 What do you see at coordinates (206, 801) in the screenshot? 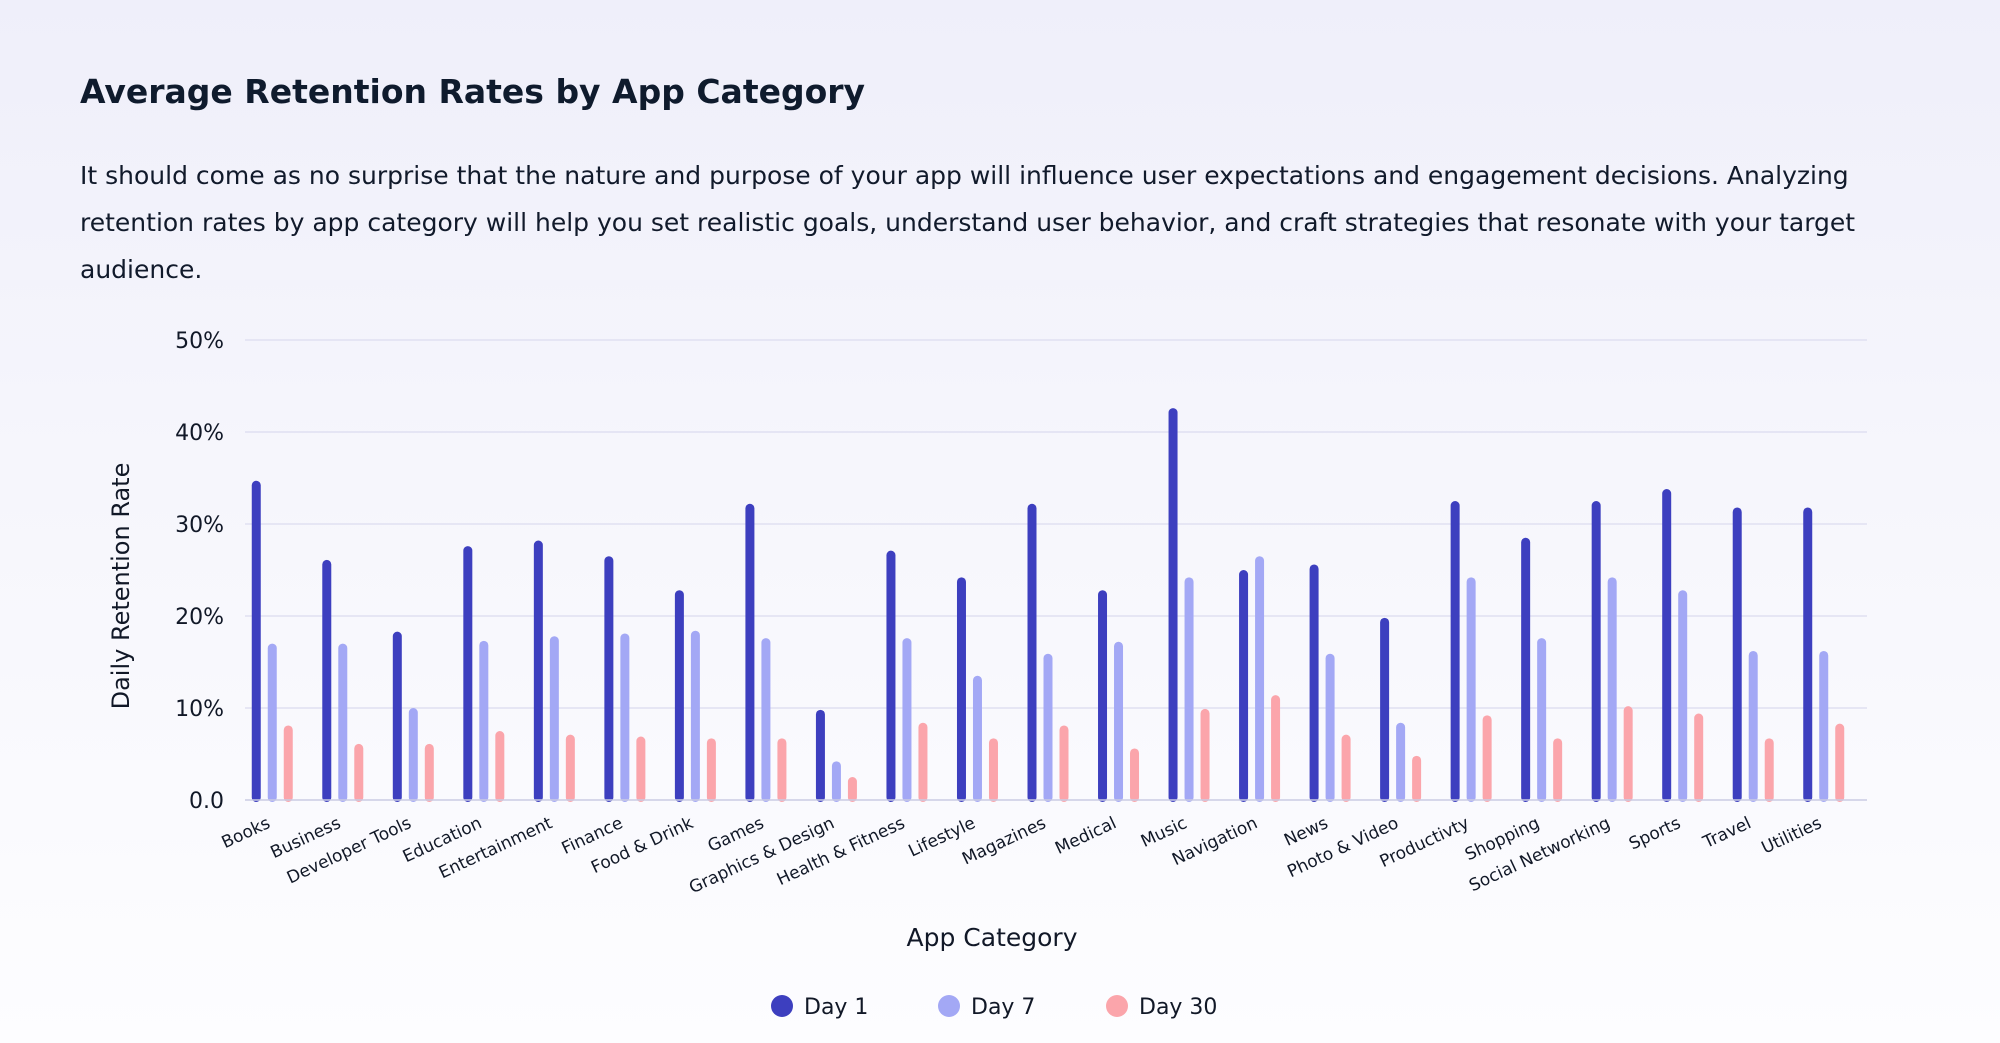
I see `y-tick-label: 0.0` at bounding box center [206, 801].